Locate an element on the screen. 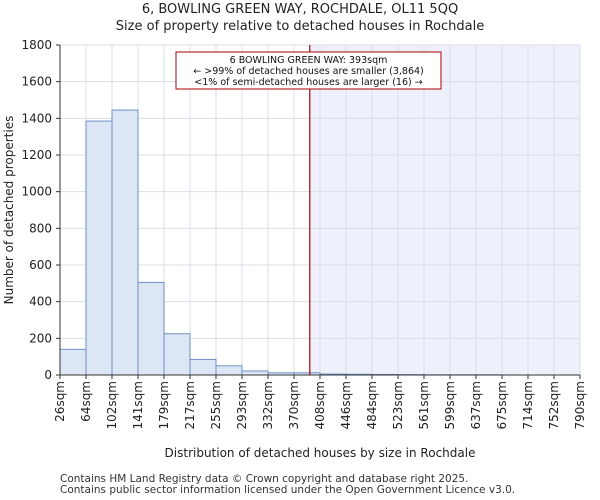 Image resolution: width=600 pixels, height=500 pixels. y-tick-label: 1600 is located at coordinates (36, 82).